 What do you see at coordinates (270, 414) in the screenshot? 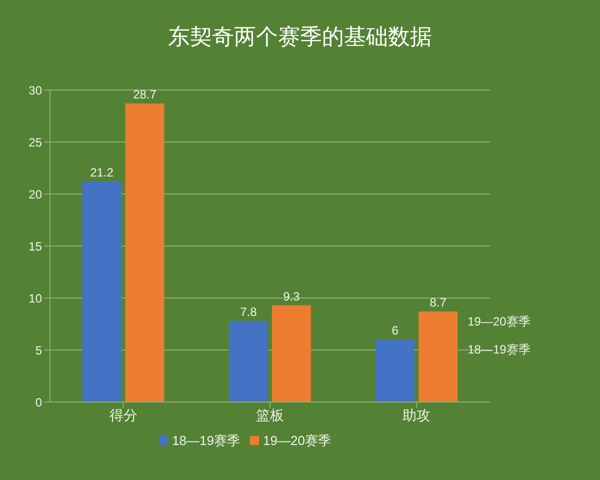
I see `x-tick-label: 篮板` at bounding box center [270, 414].